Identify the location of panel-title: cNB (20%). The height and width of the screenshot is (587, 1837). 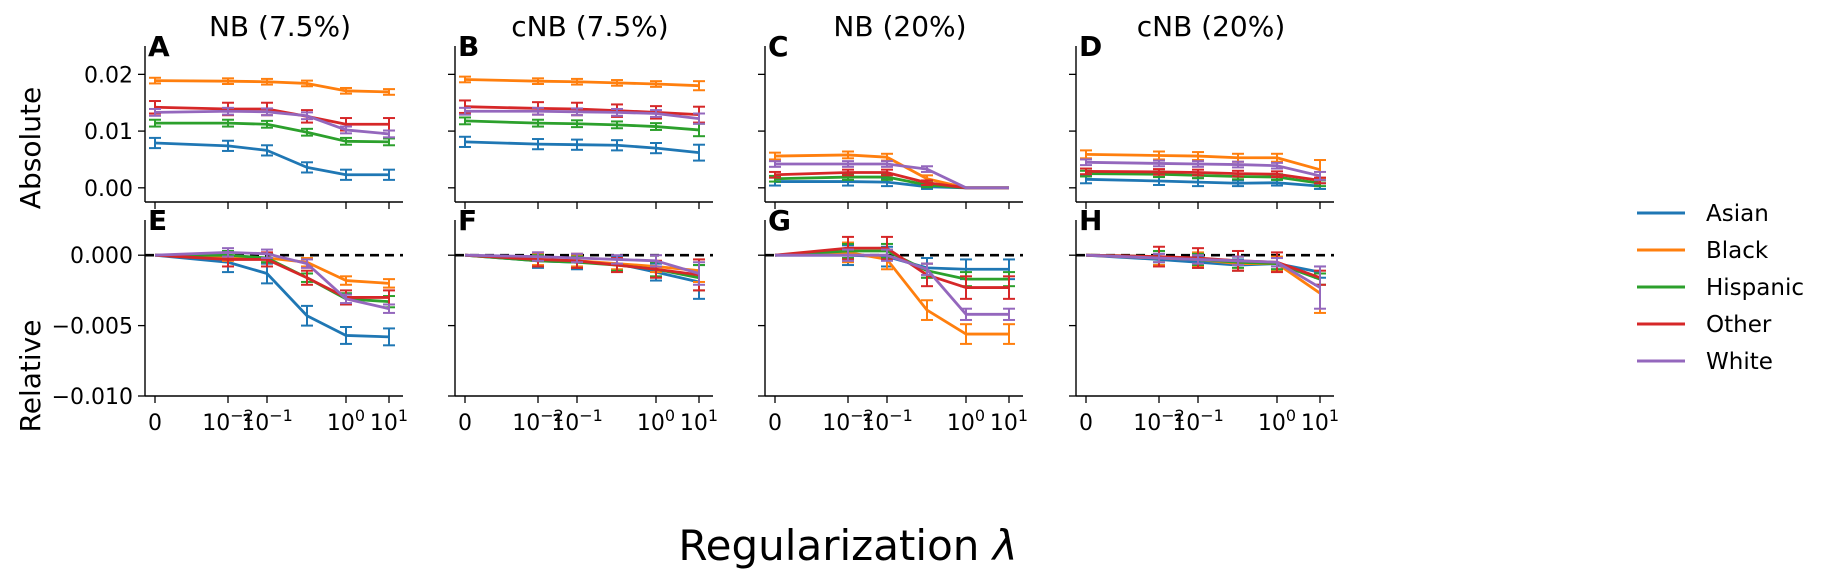
(1211, 26).